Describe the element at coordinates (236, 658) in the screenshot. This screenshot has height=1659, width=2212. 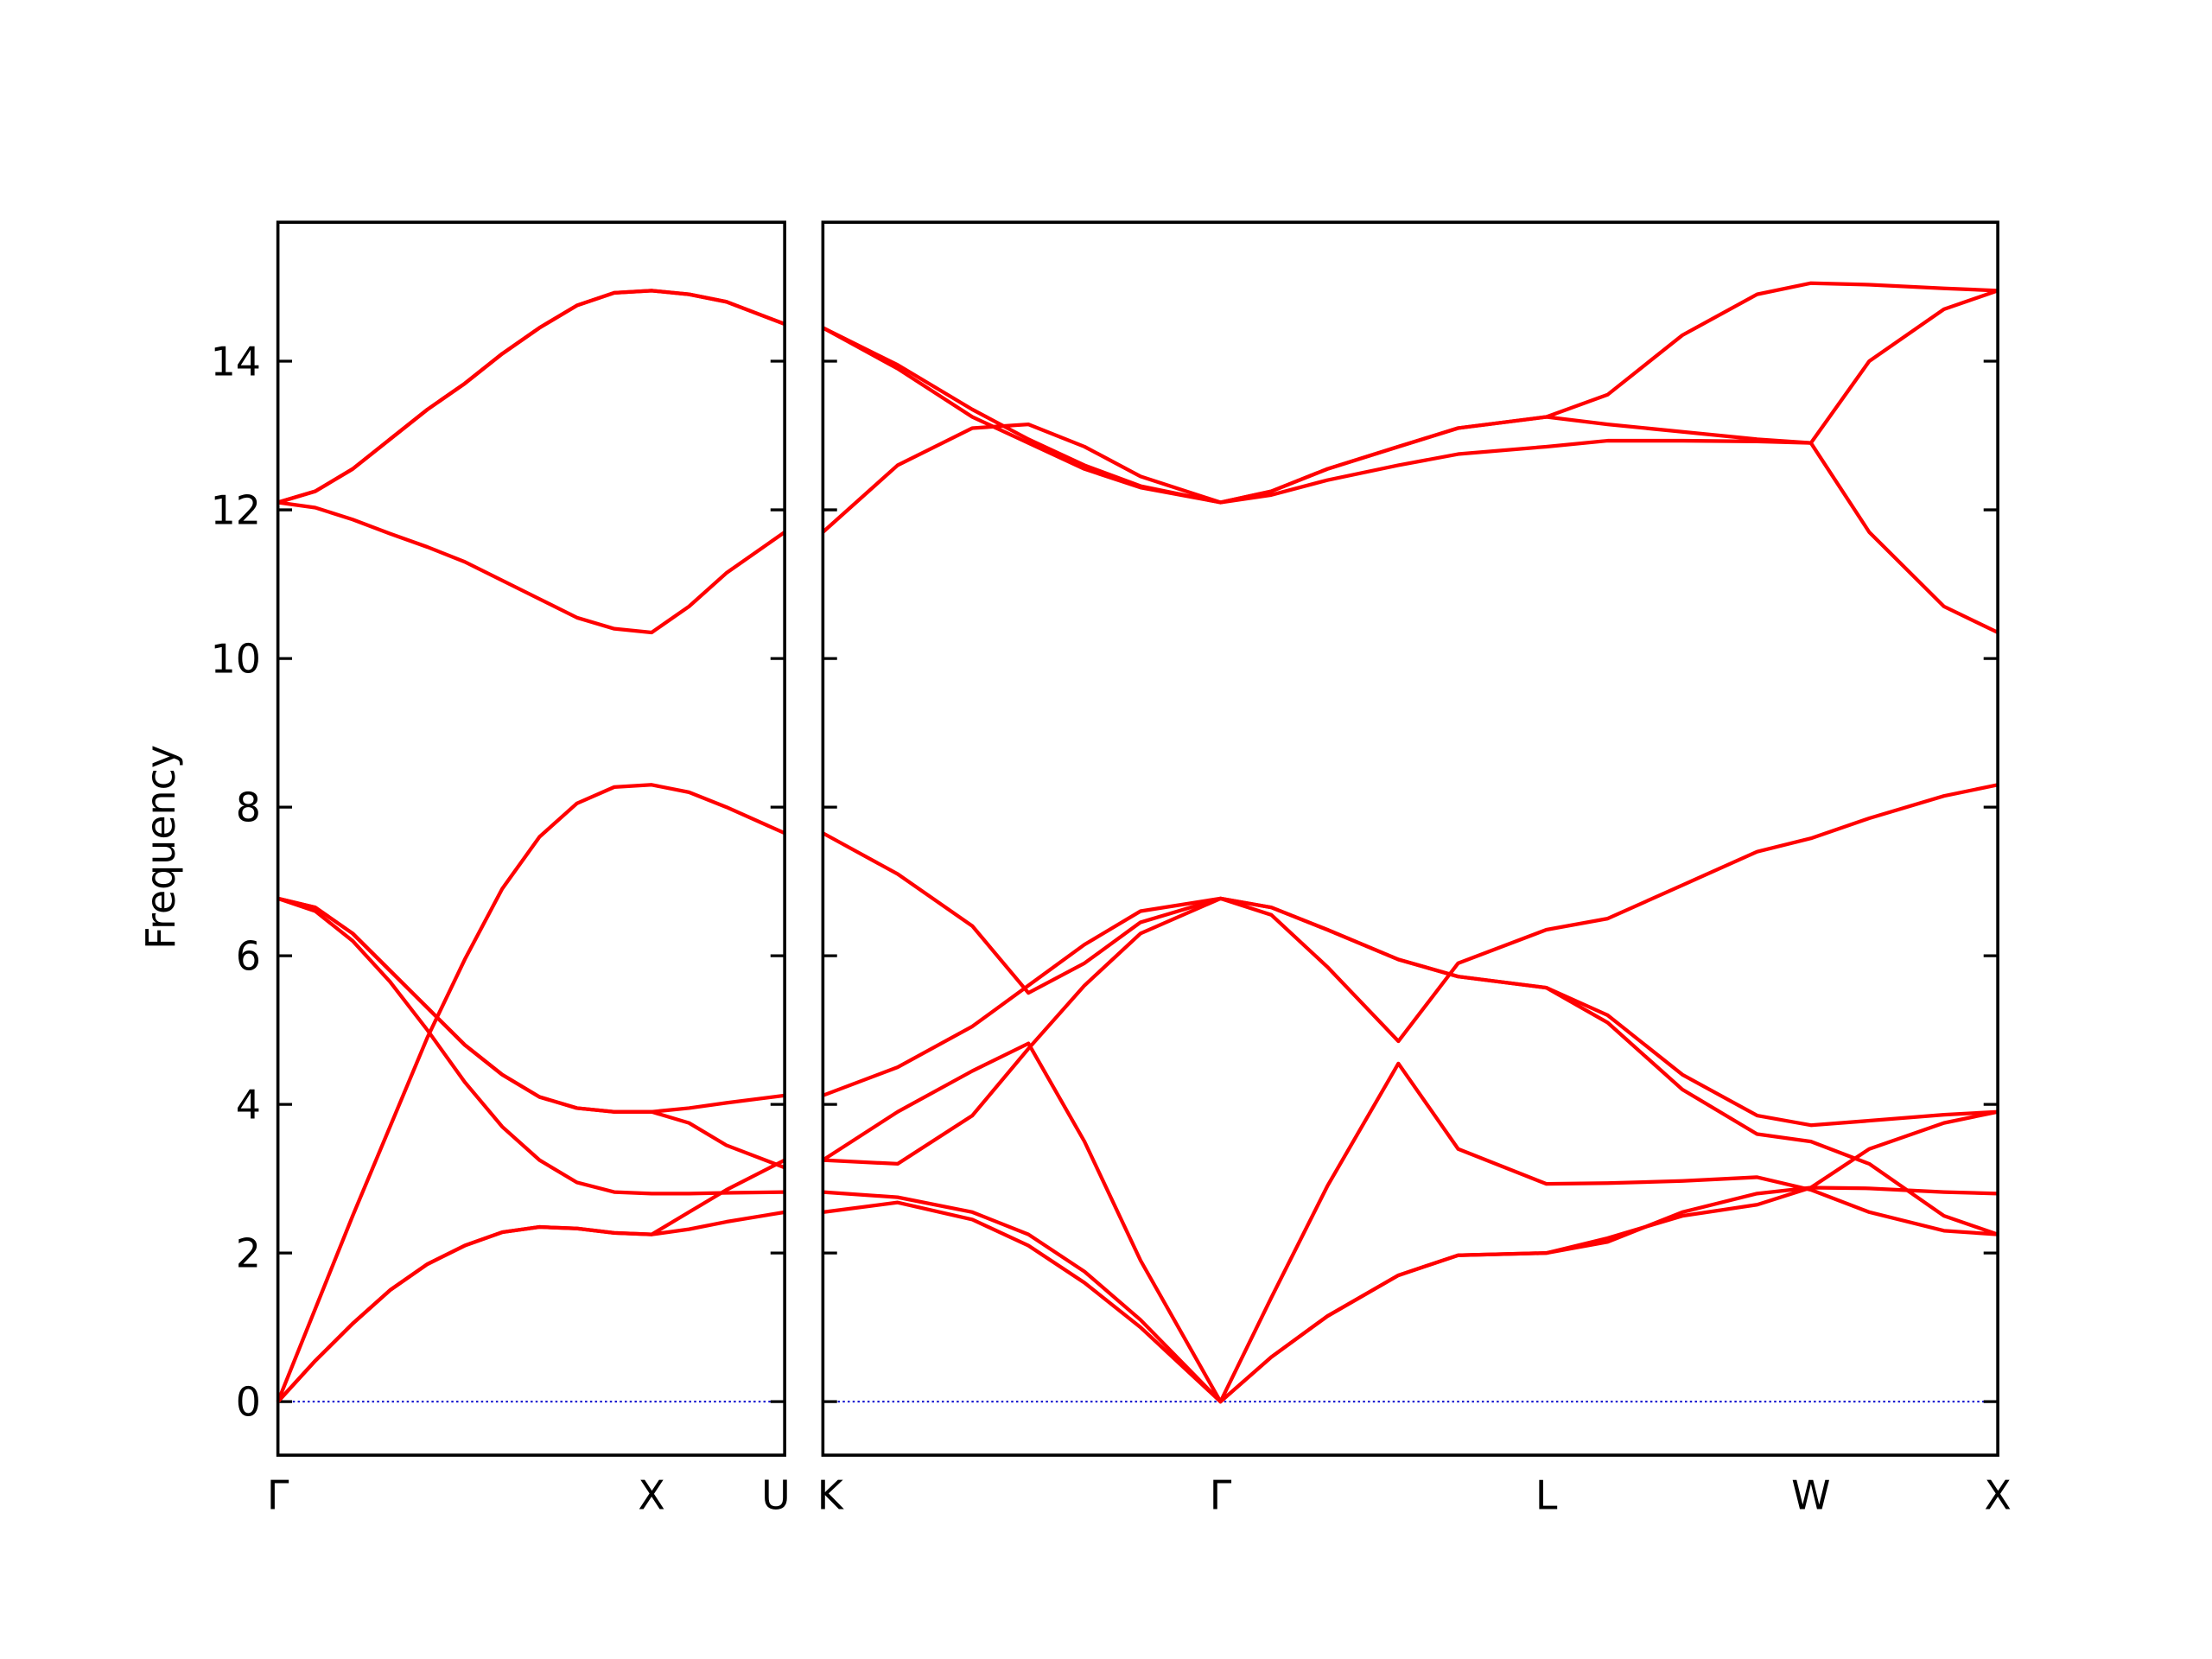
I see `y-tick-label: 10` at that location.